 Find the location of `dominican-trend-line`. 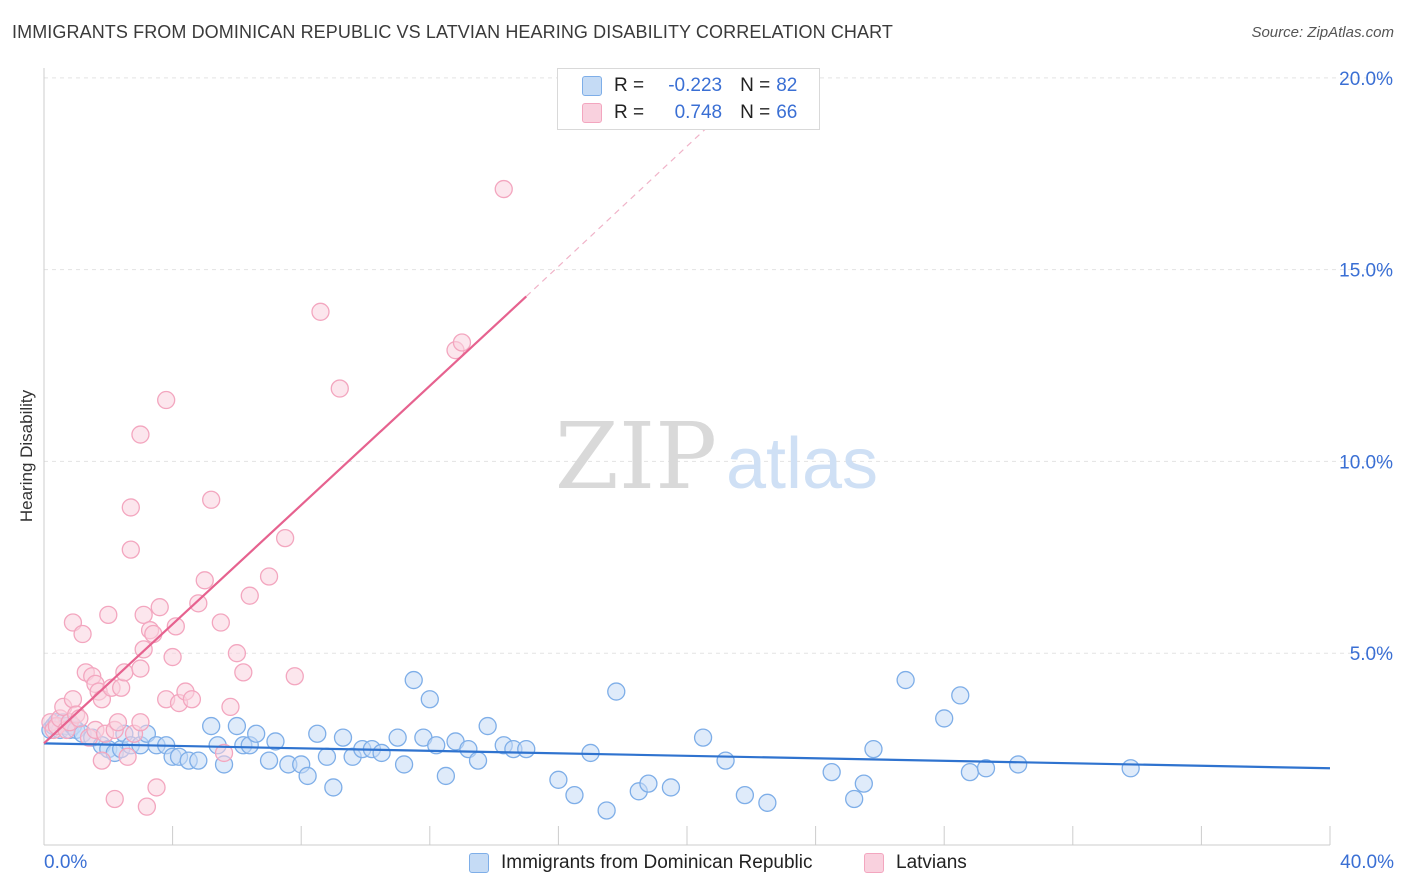

dominican-trend-line is located at coordinates (687, 756).